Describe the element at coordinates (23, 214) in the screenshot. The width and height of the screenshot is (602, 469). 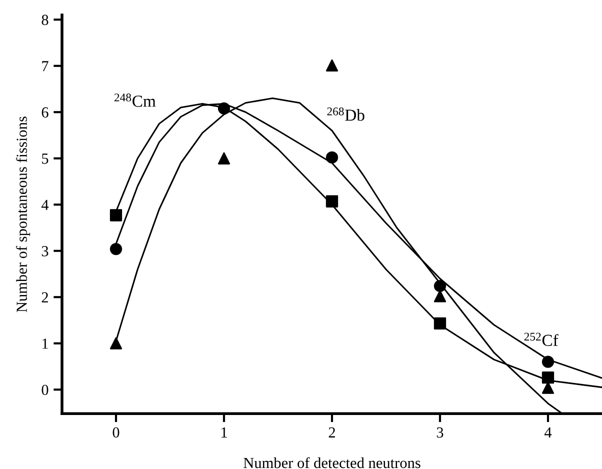
I see `y-axis-title: Number of spontaneous fissions` at that location.